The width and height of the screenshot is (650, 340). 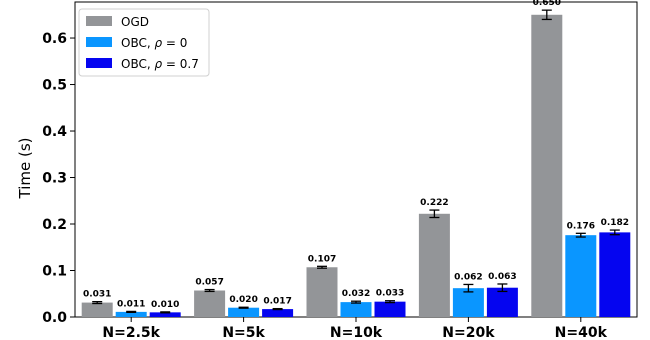 I want to click on legend-label-obc-rho-0-7: OBC, ρ = 0.7, so click(x=160, y=64).